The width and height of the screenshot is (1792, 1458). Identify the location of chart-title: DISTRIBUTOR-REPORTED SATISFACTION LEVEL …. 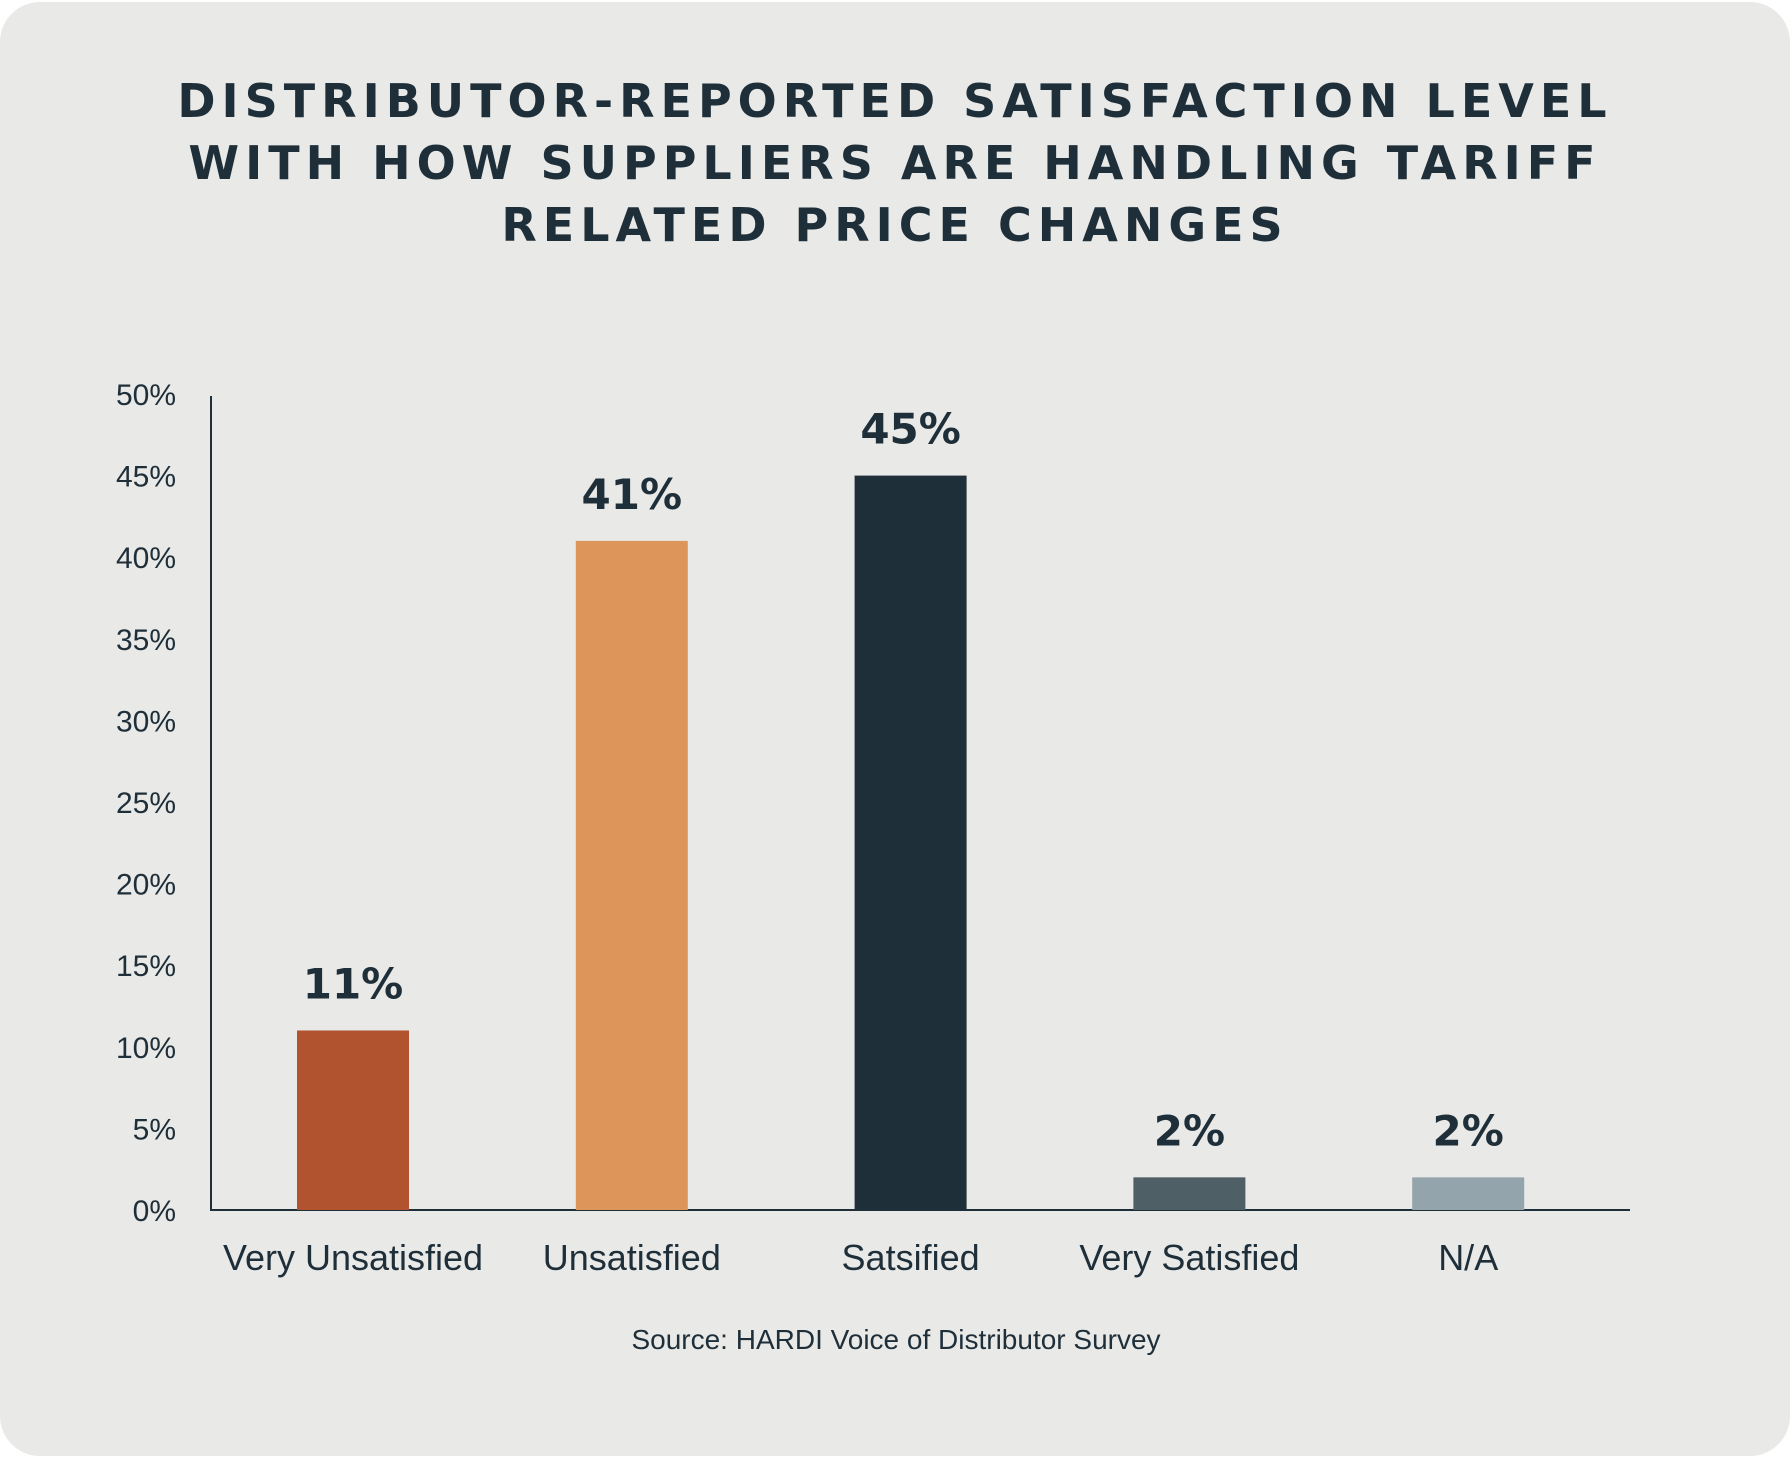
(895, 163).